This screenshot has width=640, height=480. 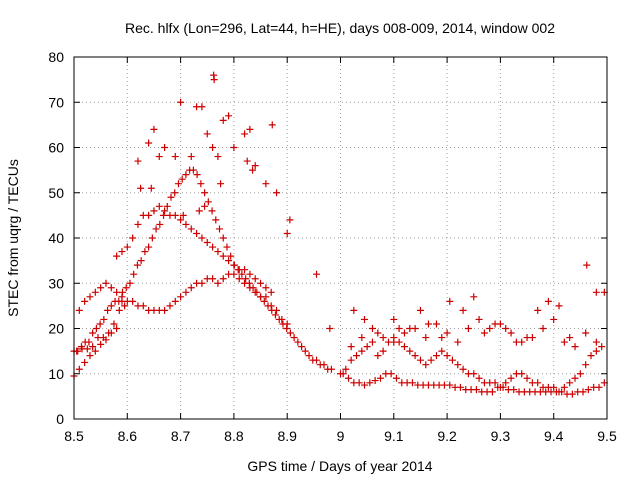 I want to click on x-tick-label: 8.8, so click(x=234, y=436).